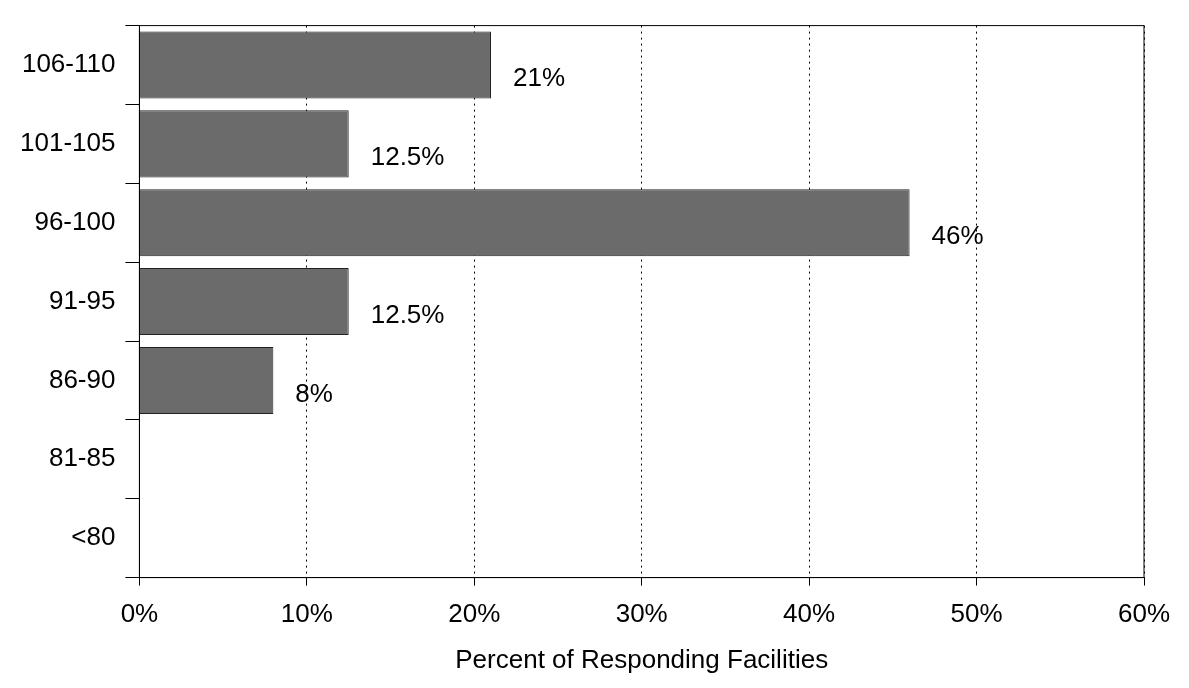 The width and height of the screenshot is (1189, 688). Describe the element at coordinates (82, 299) in the screenshot. I see `y-tick-label: 91-95` at that location.